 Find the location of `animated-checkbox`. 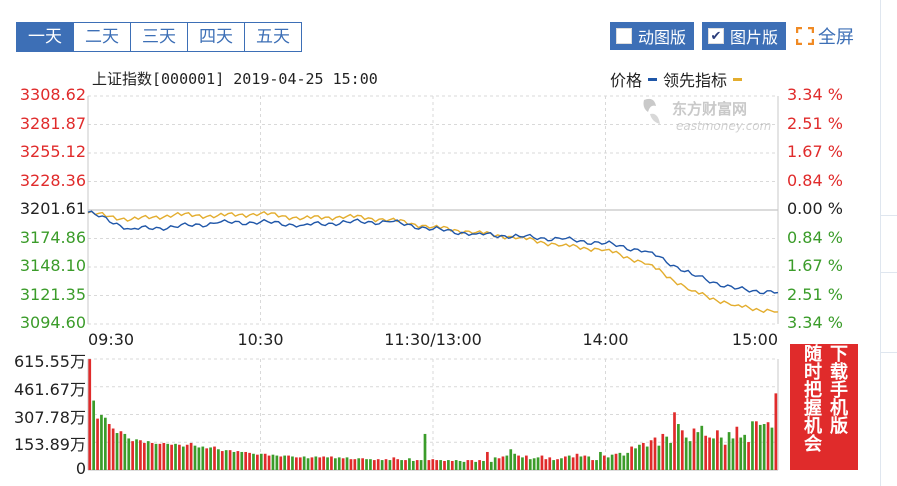

animated-checkbox is located at coordinates (624, 36).